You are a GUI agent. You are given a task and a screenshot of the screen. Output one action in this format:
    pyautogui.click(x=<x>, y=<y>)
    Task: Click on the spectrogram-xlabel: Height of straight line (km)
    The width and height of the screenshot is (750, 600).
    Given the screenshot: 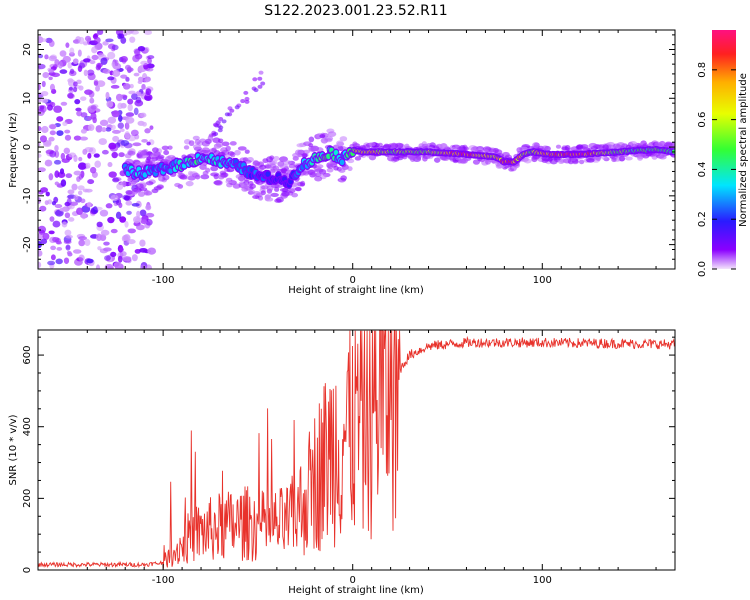 What is the action you would take?
    pyautogui.click(x=356, y=290)
    